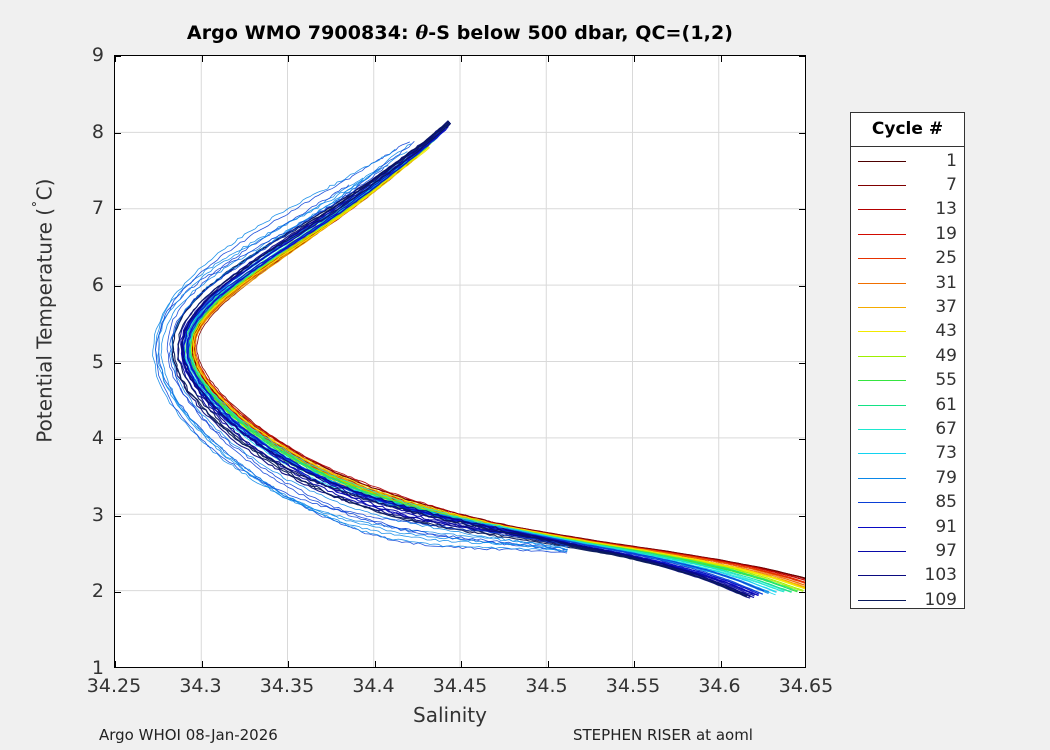 The image size is (1050, 750). Describe the element at coordinates (97, 131) in the screenshot. I see `y-tick-label: 8` at that location.